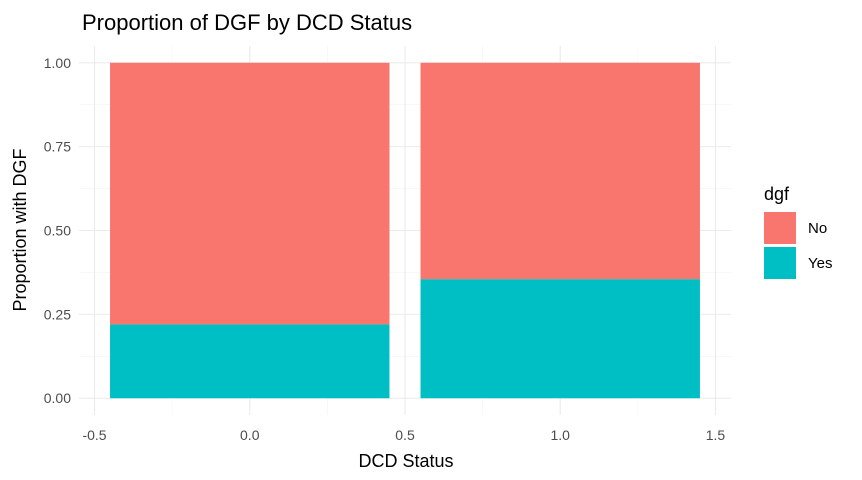  Describe the element at coordinates (405, 461) in the screenshot. I see `x-axis-title: DCD Status` at that location.